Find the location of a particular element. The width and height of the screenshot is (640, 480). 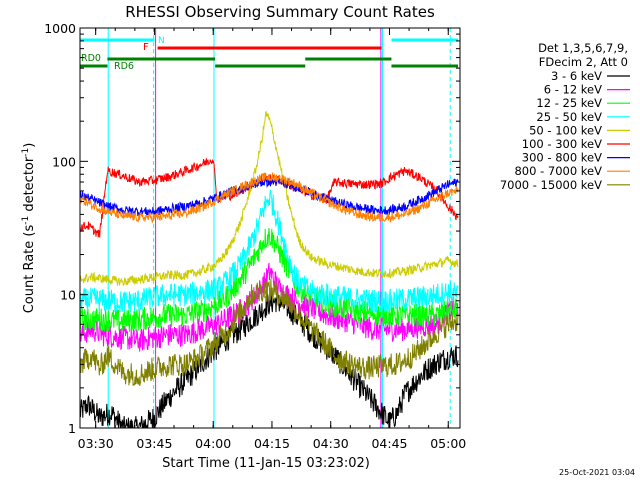

x-tick-label-1: 03:45 is located at coordinates (154, 443).